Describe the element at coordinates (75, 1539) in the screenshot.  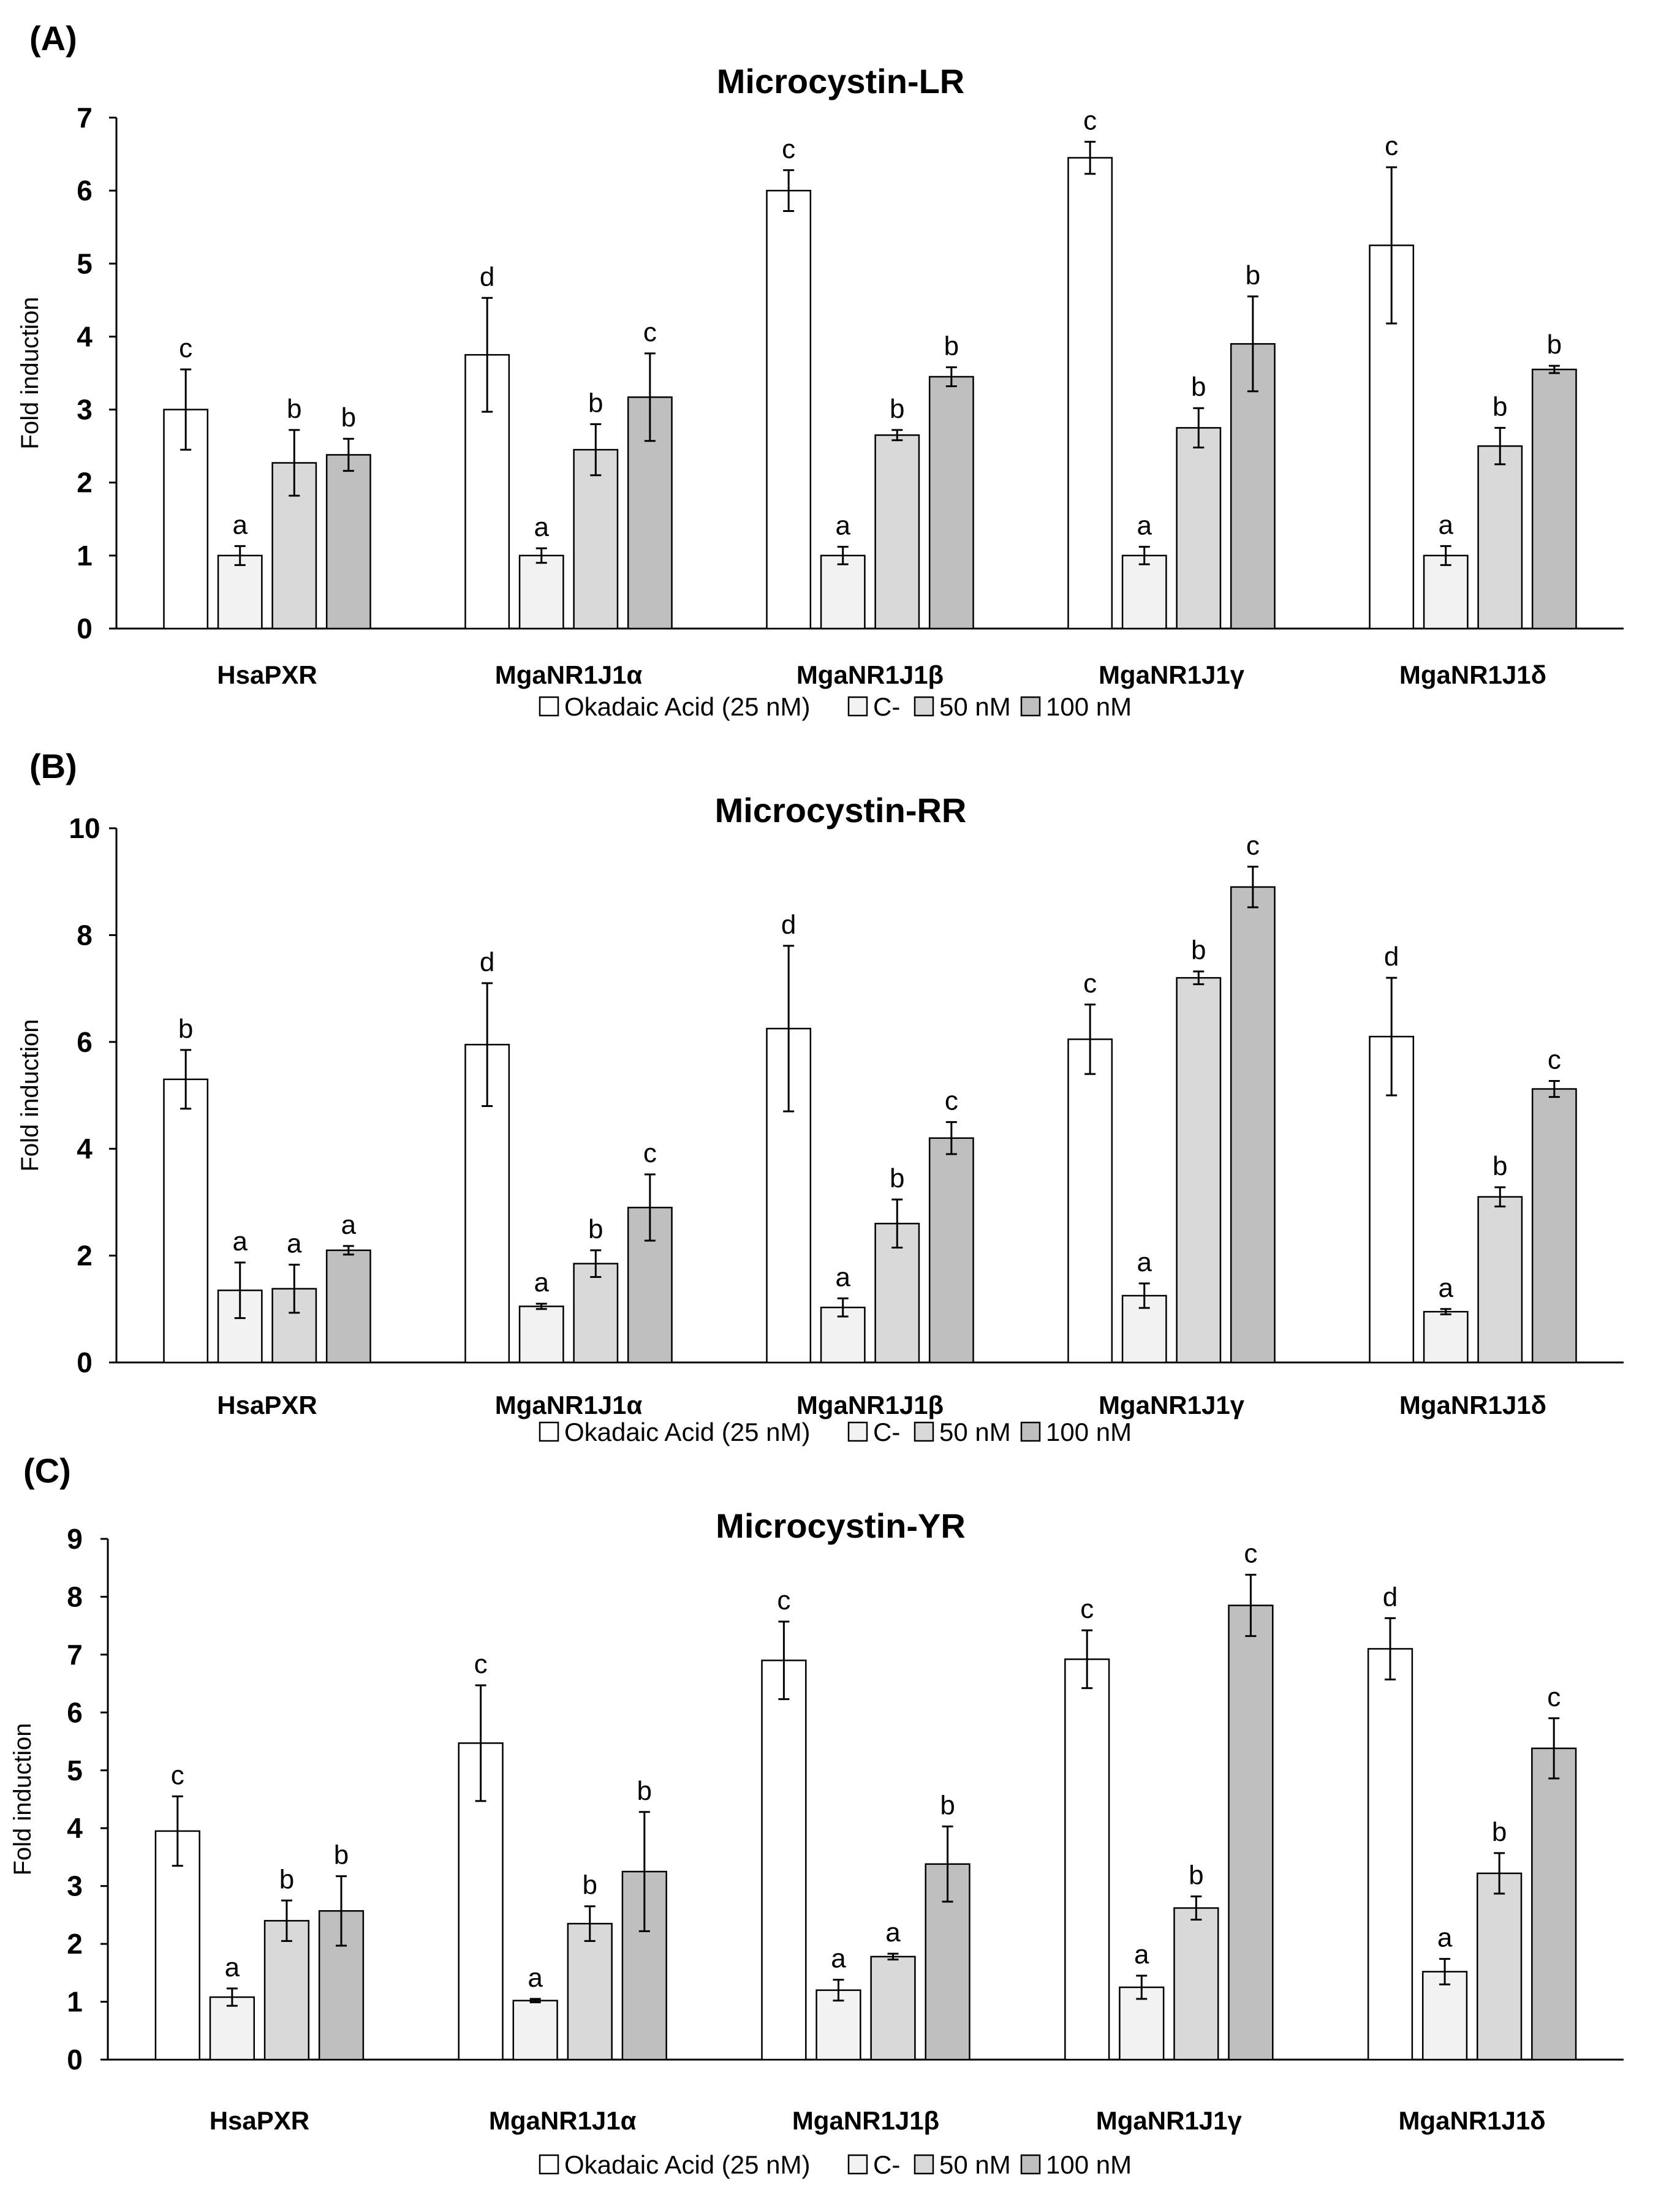
I see `y-tick-label: 9` at that location.